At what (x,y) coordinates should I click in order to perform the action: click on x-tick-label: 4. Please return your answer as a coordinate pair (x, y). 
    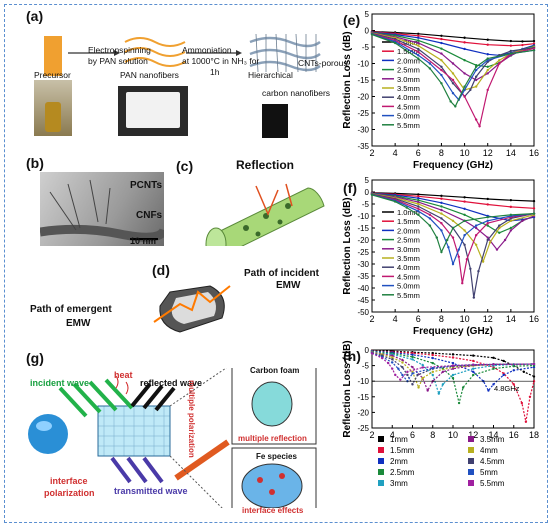
    Looking at the image, I should click on (395, 319).